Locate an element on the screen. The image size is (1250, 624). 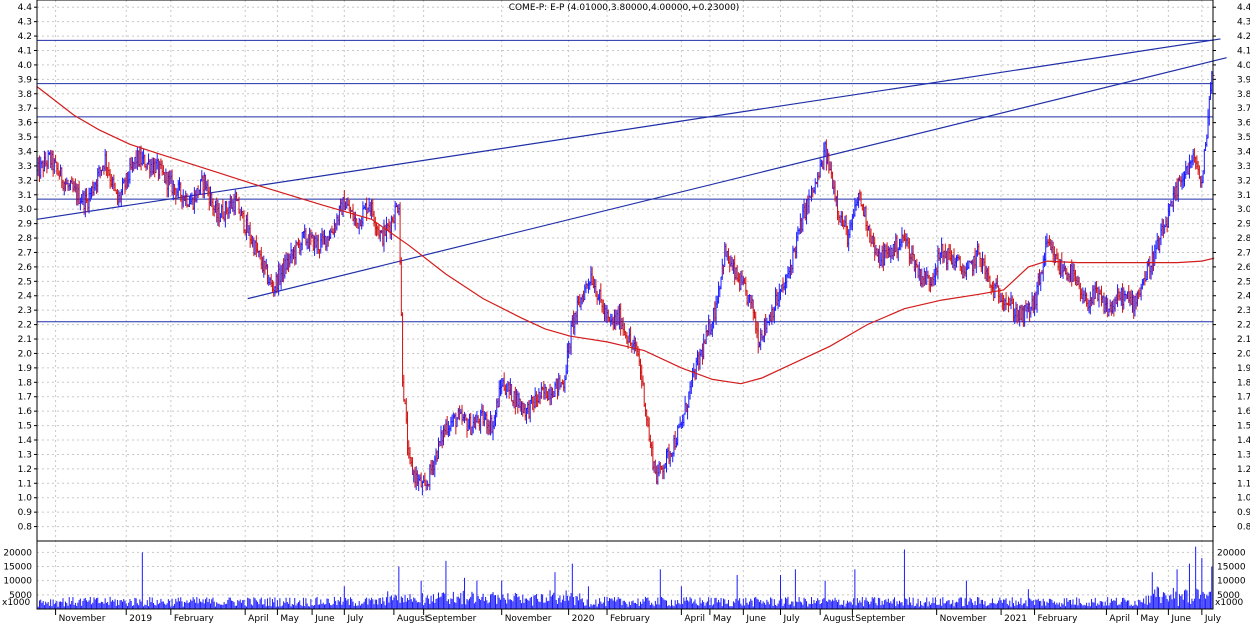
price-tick-label-left: 2.9 is located at coordinates (25, 225).